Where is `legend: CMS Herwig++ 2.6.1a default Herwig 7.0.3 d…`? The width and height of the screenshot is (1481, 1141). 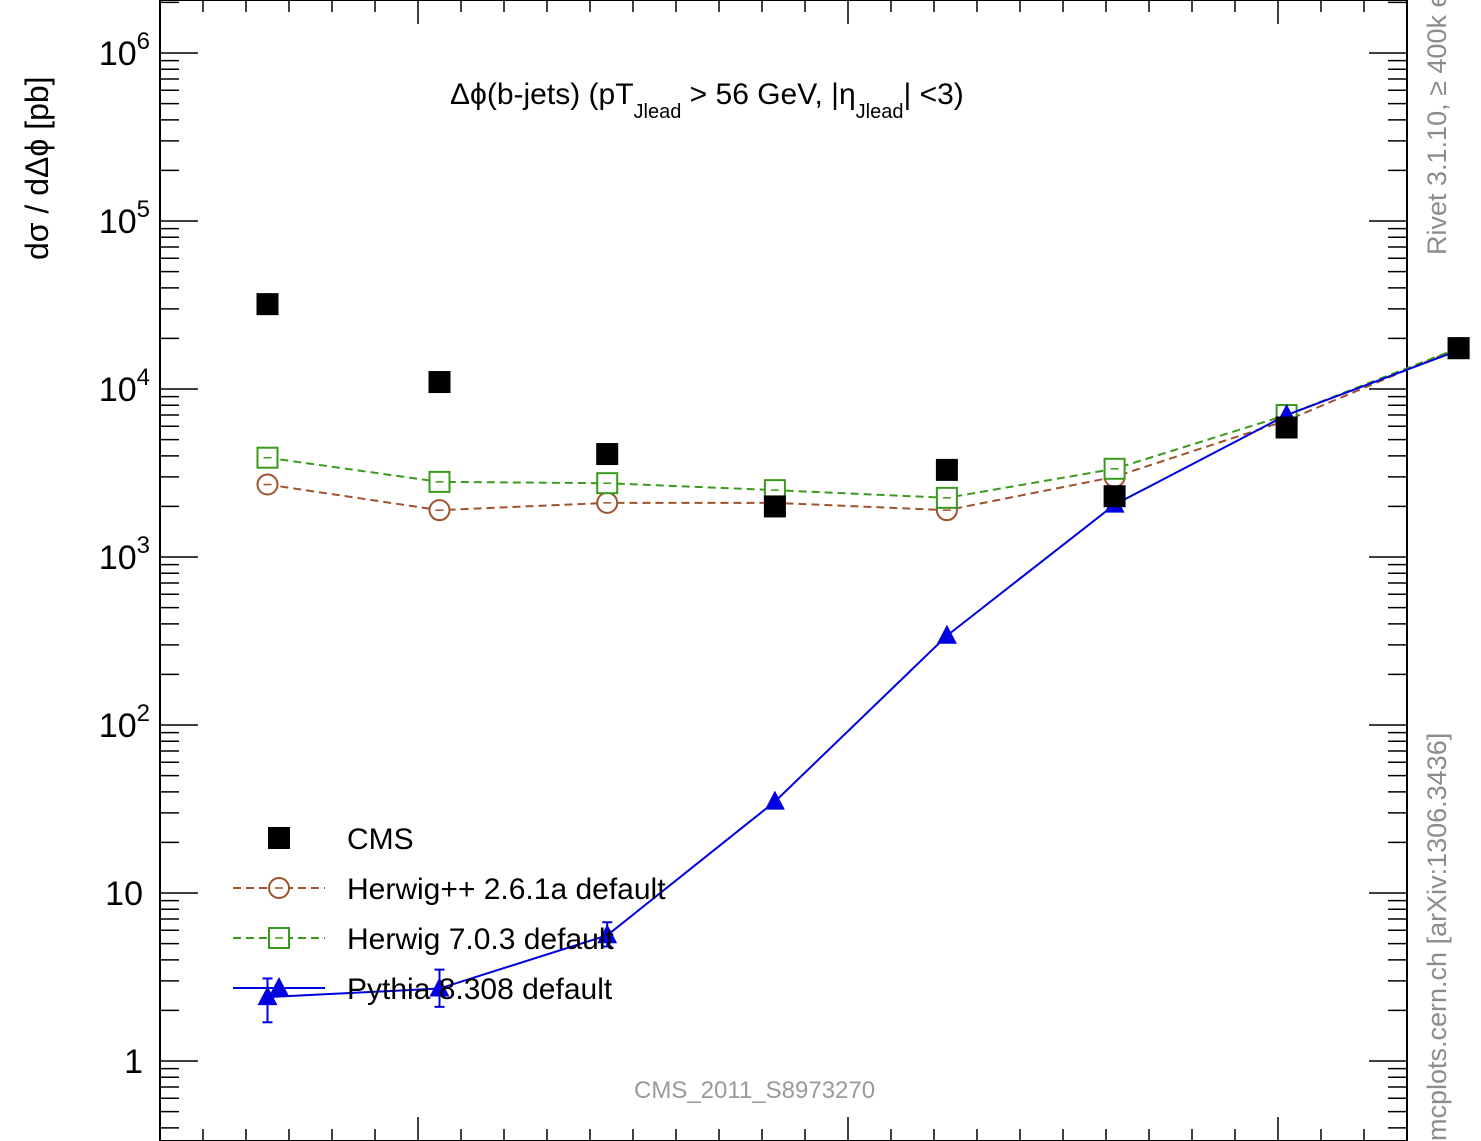 legend: CMS Herwig++ 2.6.1a default Herwig 7.0.3 d… is located at coordinates (449, 914).